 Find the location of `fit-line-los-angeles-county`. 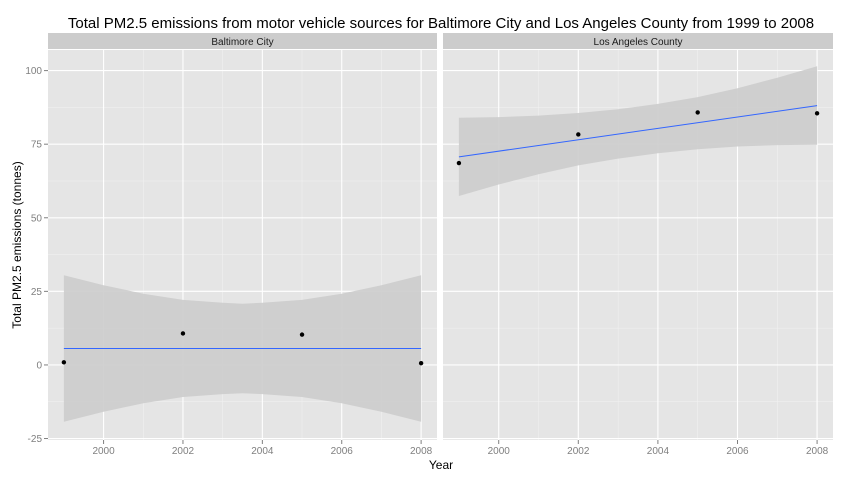

fit-line-los-angeles-county is located at coordinates (638, 131).